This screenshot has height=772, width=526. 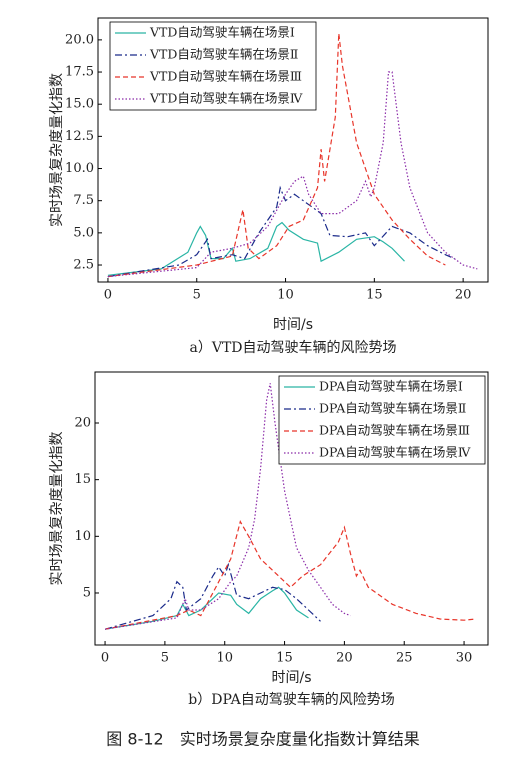 I want to click on y-tick-label: 15.0, so click(x=79, y=104).